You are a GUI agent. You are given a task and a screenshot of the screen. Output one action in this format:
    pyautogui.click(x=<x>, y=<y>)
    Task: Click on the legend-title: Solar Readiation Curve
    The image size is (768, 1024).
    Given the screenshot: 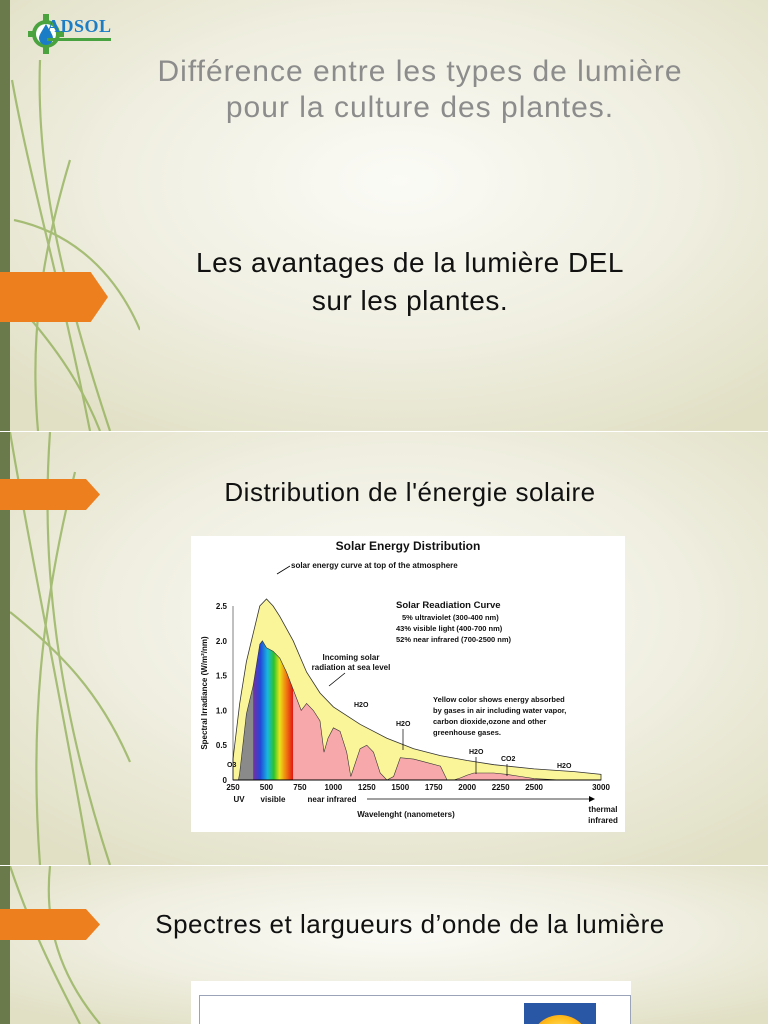 What is the action you would take?
    pyautogui.click(x=448, y=605)
    